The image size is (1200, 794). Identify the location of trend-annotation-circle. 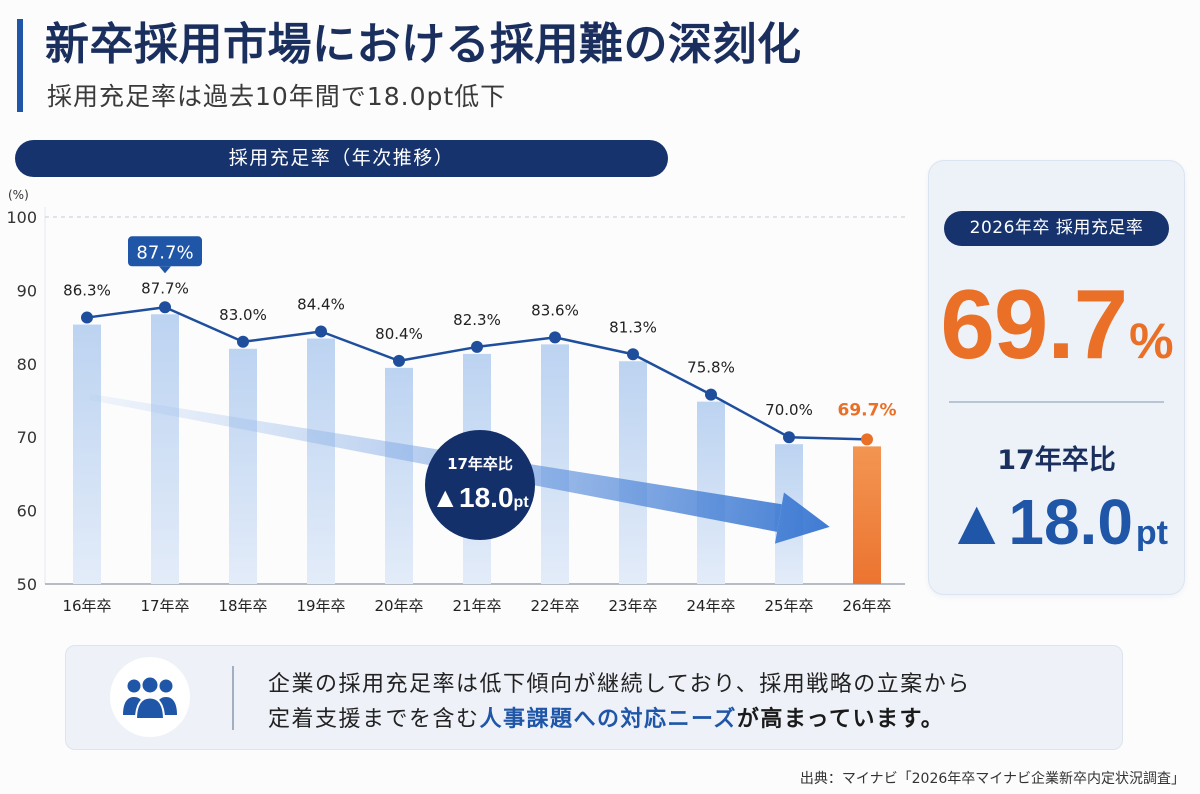
(480, 485).